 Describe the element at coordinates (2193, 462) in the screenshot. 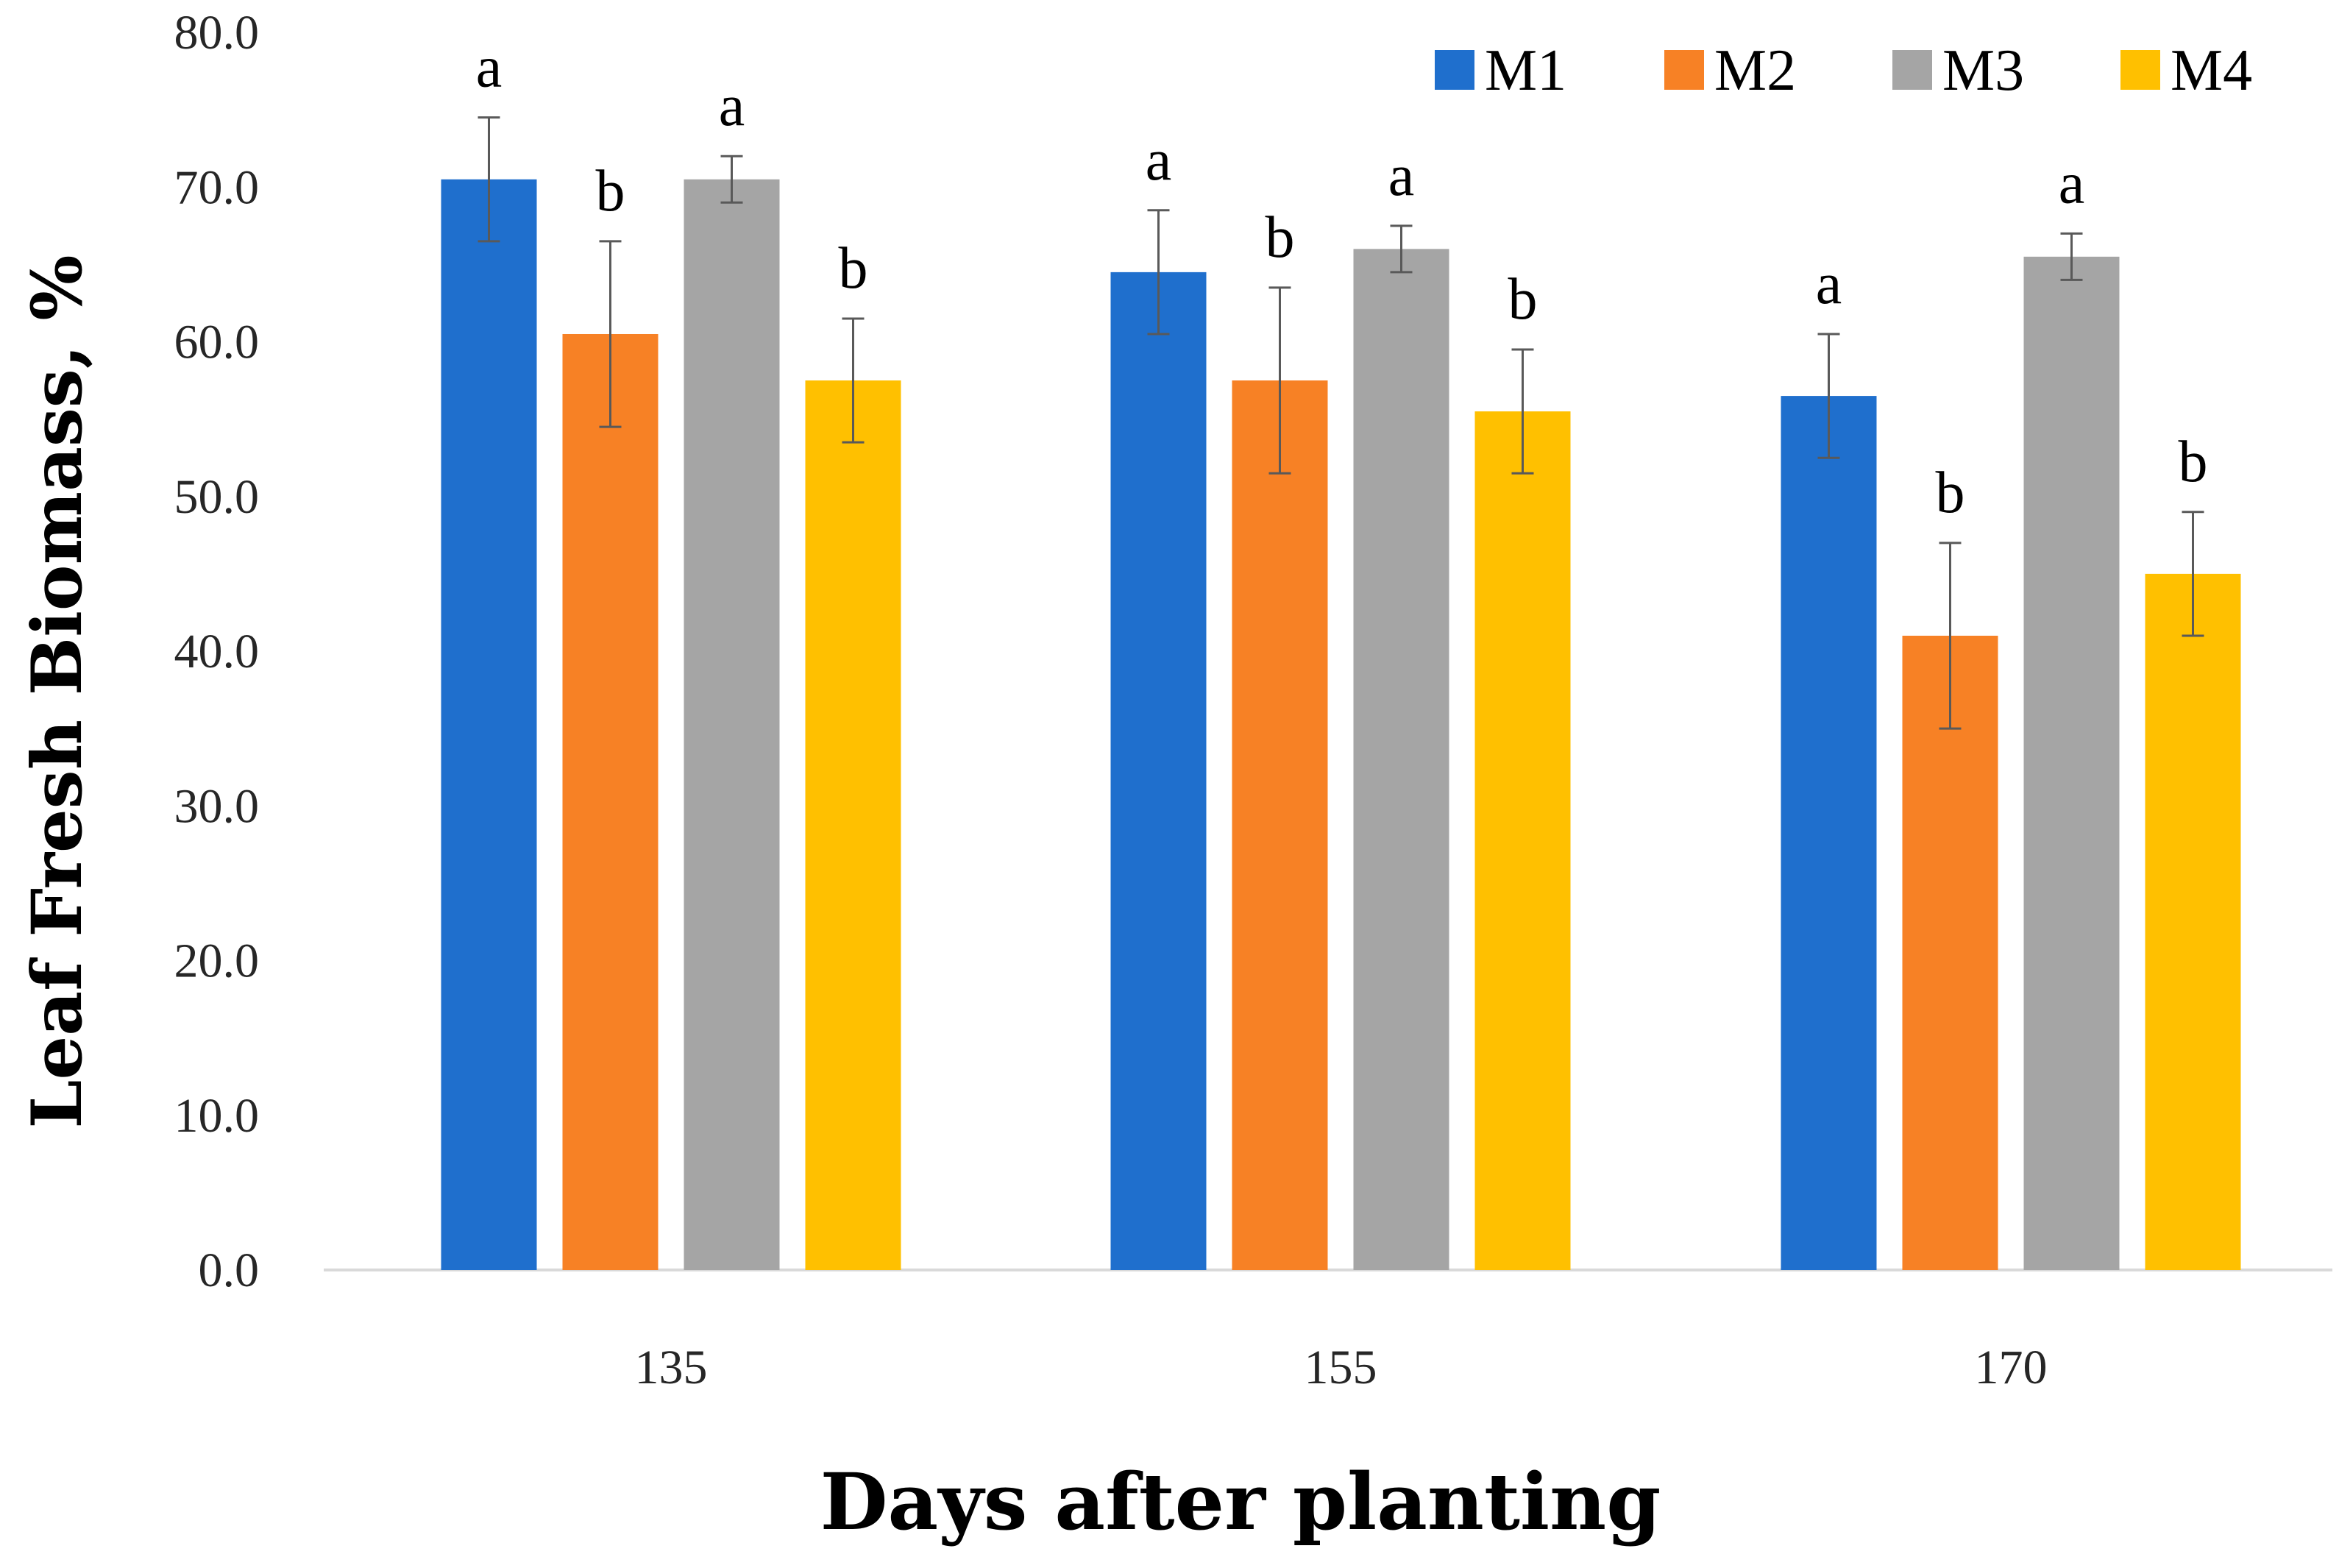

I see `significance-letter-M4-170: b` at that location.